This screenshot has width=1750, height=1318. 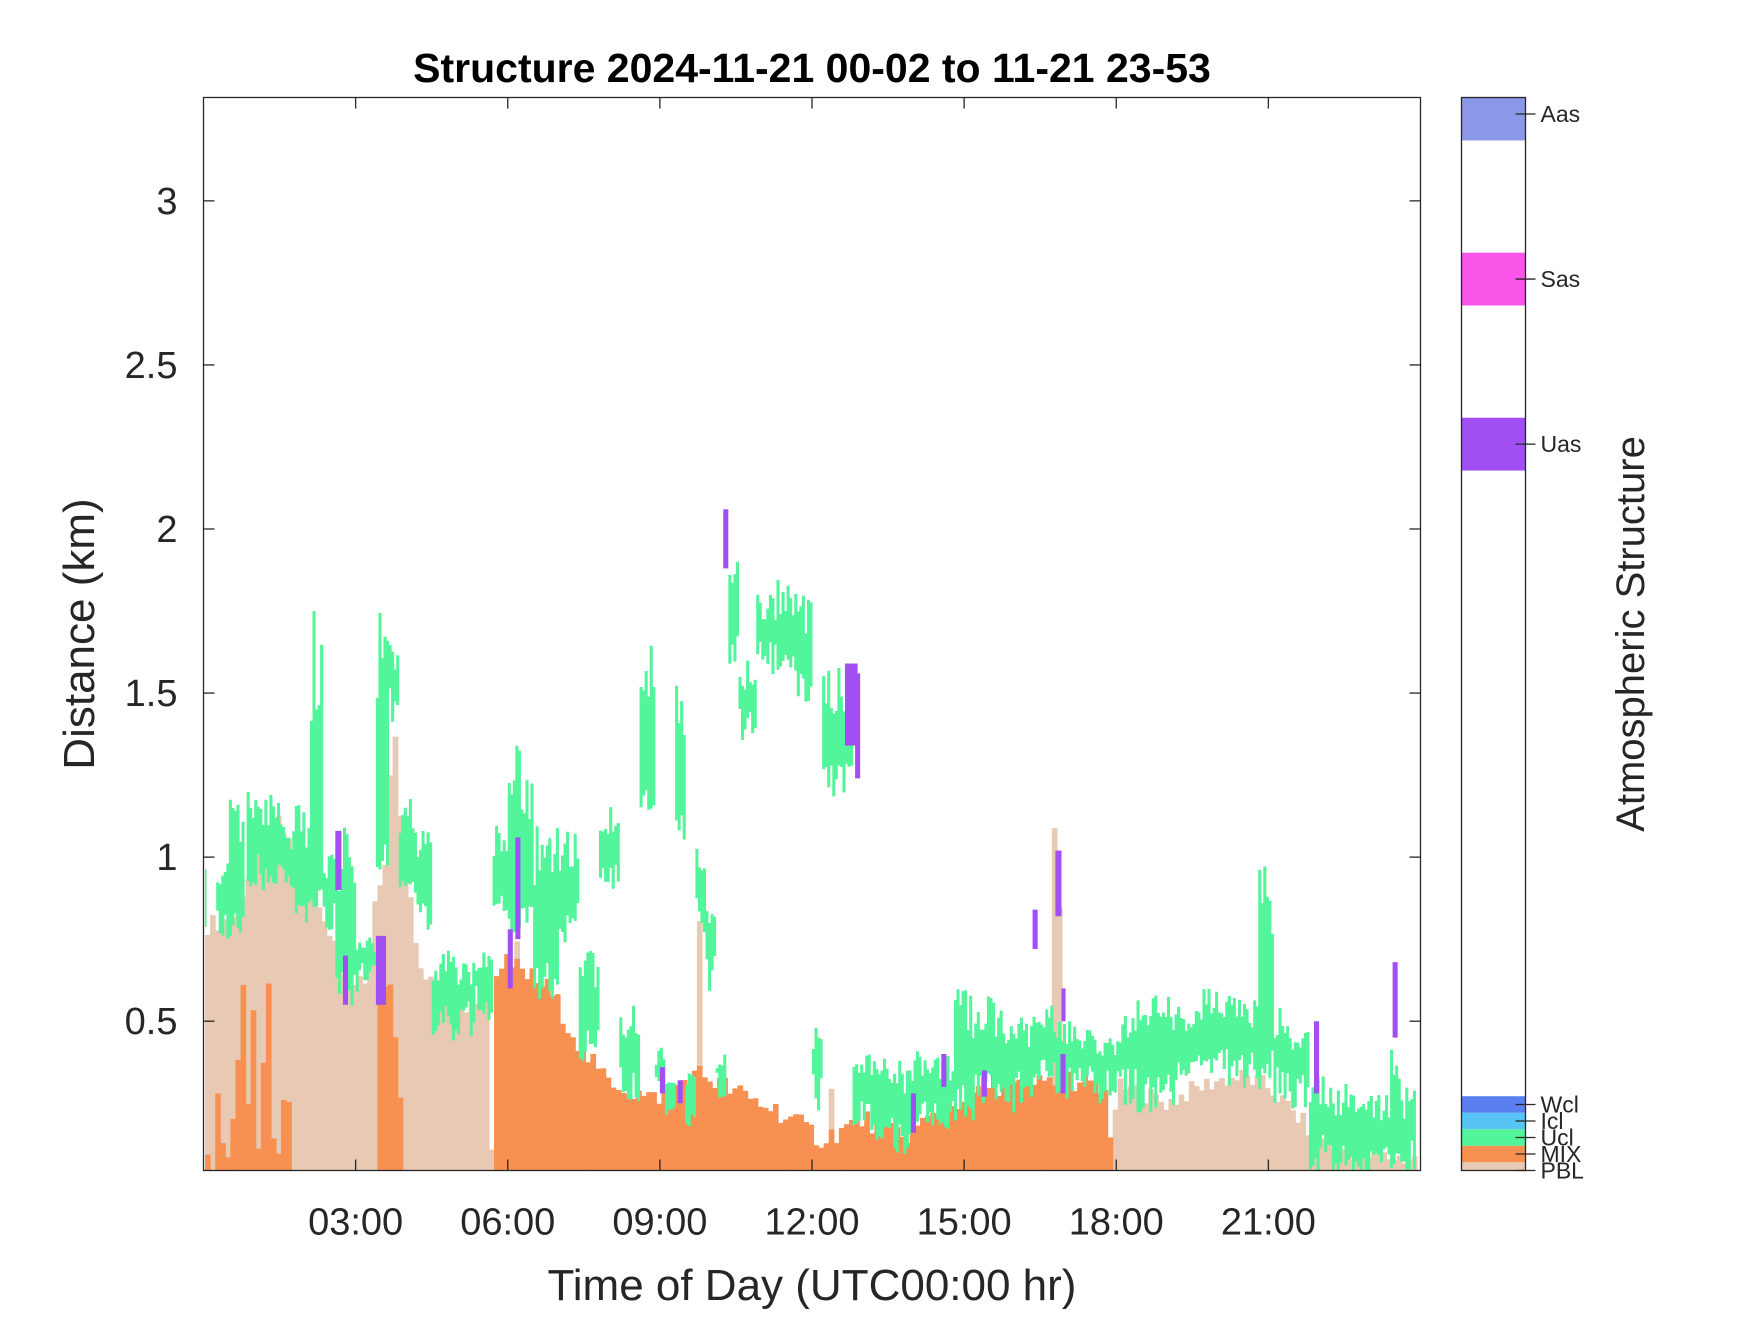 I want to click on colorbar-frame, so click(x=1493, y=634).